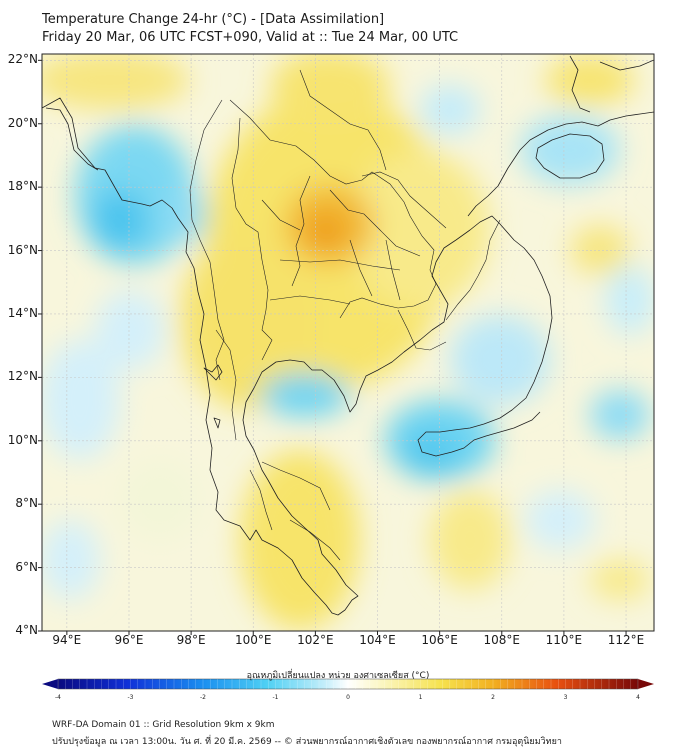 The image size is (676, 756). I want to click on lat-label: 14°N, so click(22, 312).